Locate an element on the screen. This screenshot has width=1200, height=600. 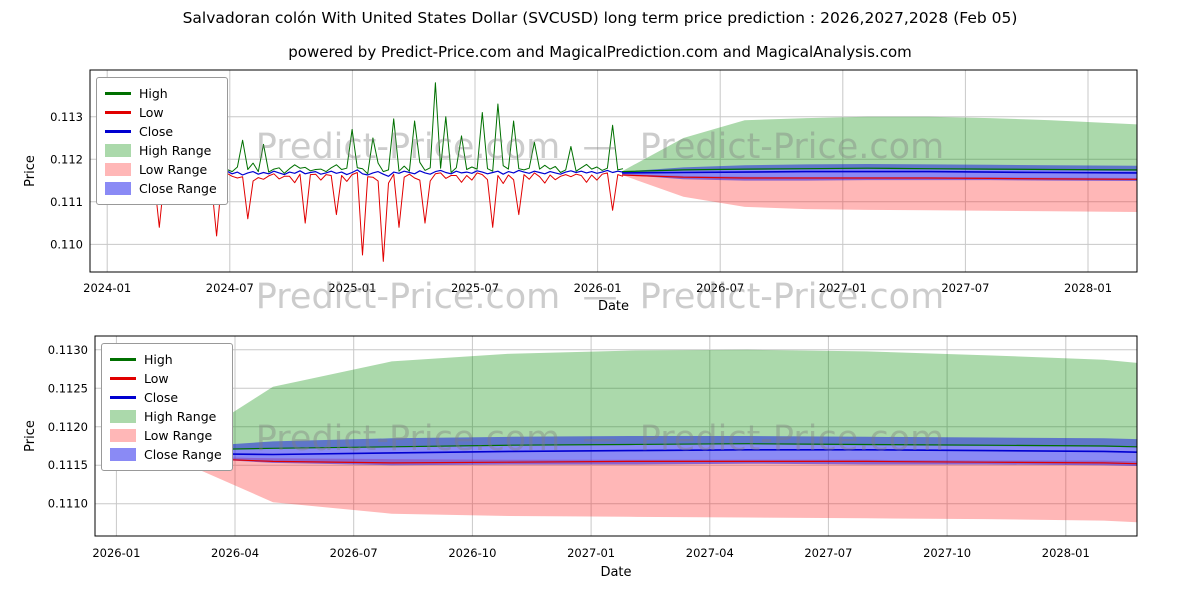
y-tick-label: 0.1130 is located at coordinates (68, 350).